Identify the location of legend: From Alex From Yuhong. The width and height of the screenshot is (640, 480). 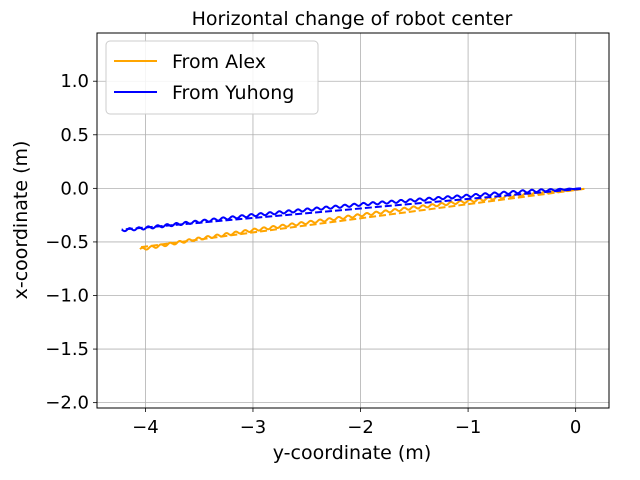
(212, 77).